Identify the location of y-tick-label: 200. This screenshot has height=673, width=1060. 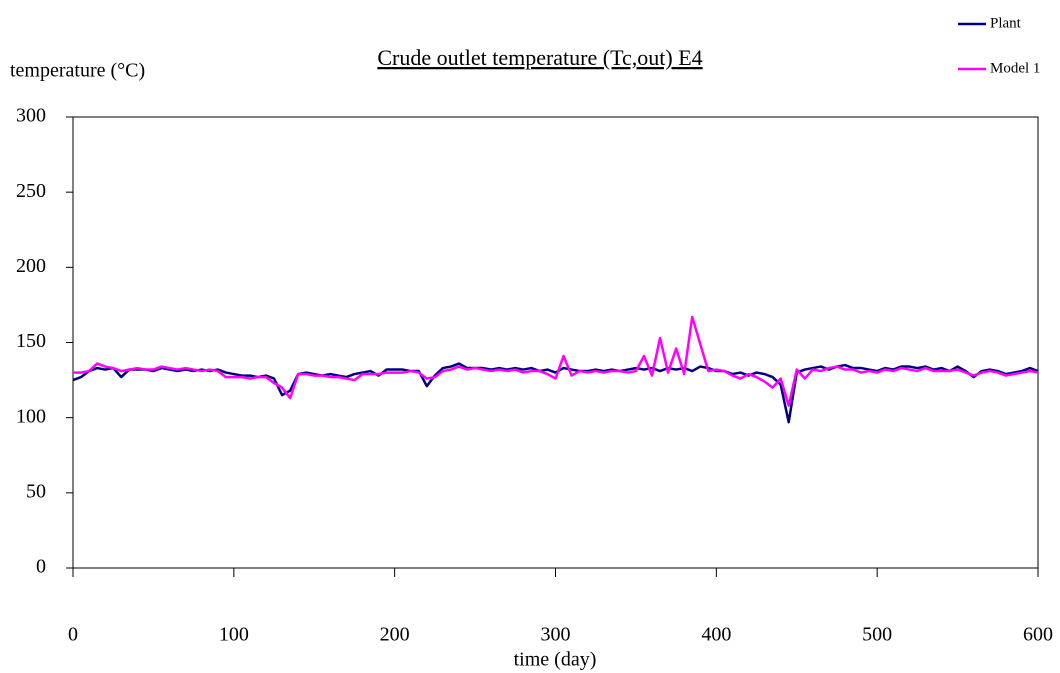
(31, 266).